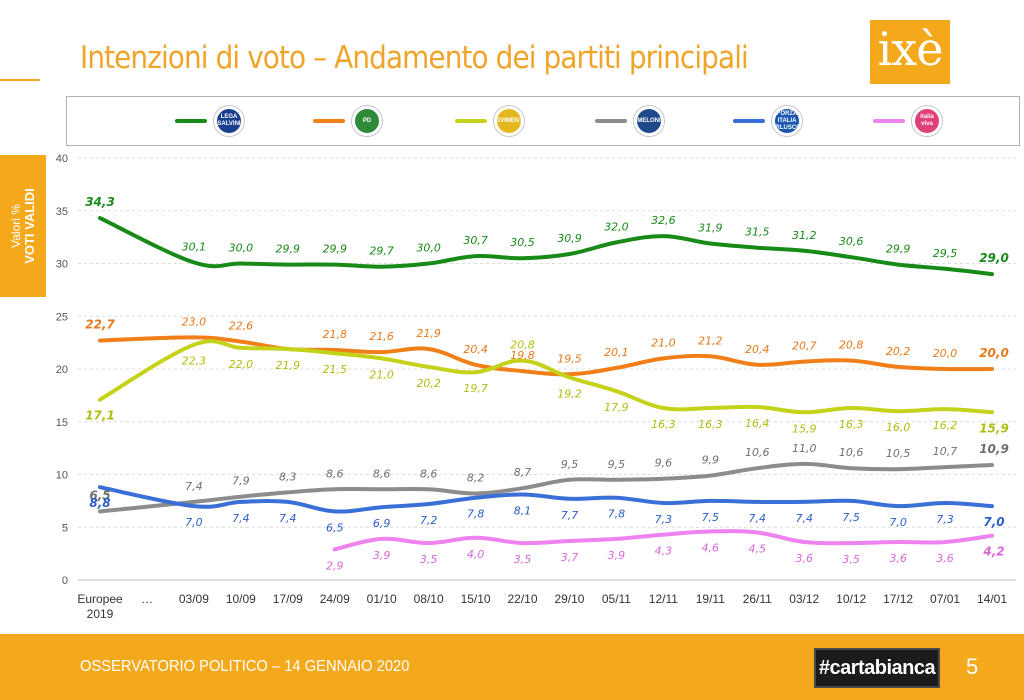  I want to click on party-logo-text-pd: PD, so click(367, 121).